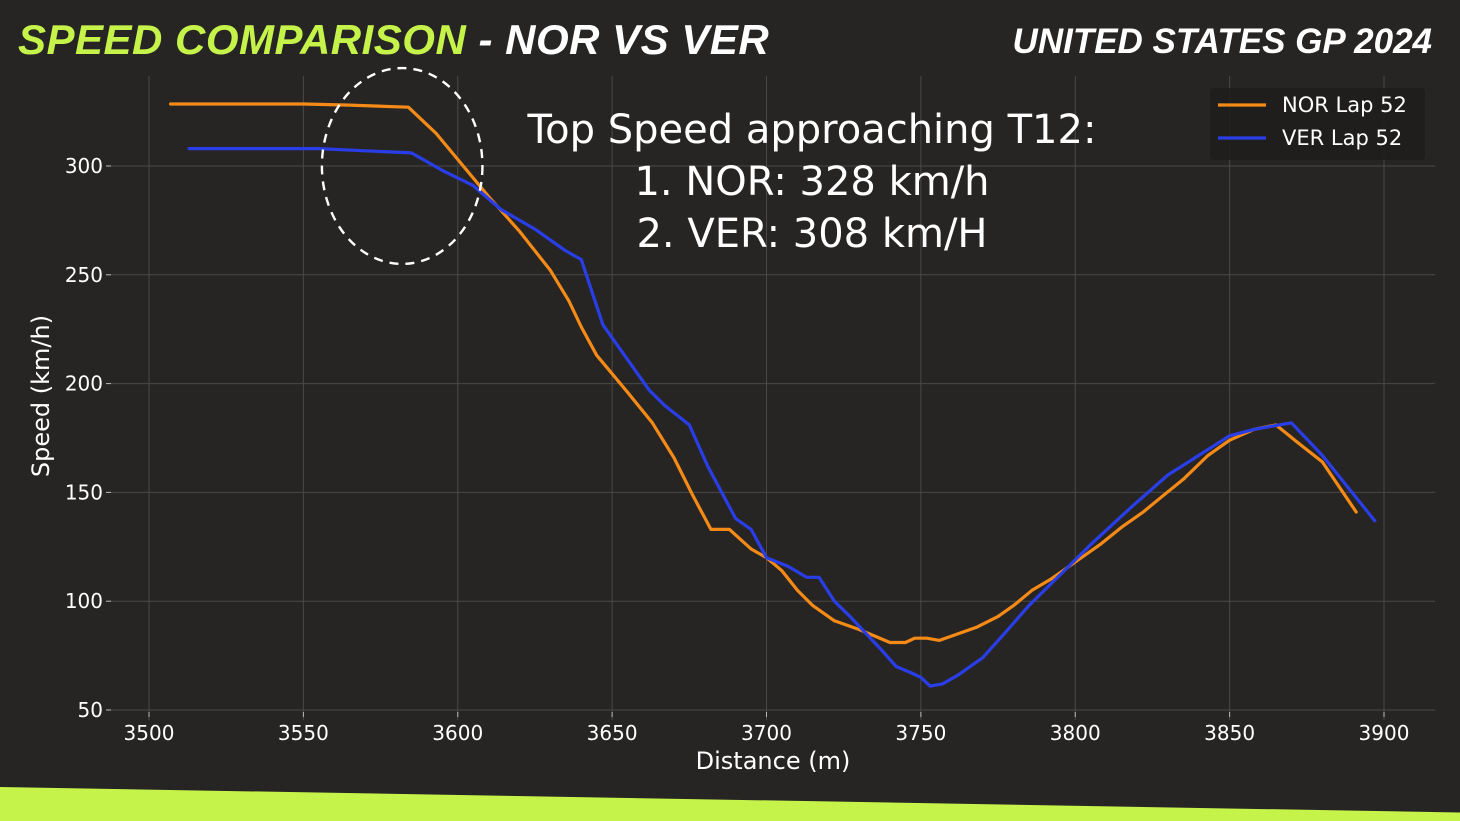 The width and height of the screenshot is (1460, 821). Describe the element at coordinates (84, 601) in the screenshot. I see `y-tick-label: 100` at that location.